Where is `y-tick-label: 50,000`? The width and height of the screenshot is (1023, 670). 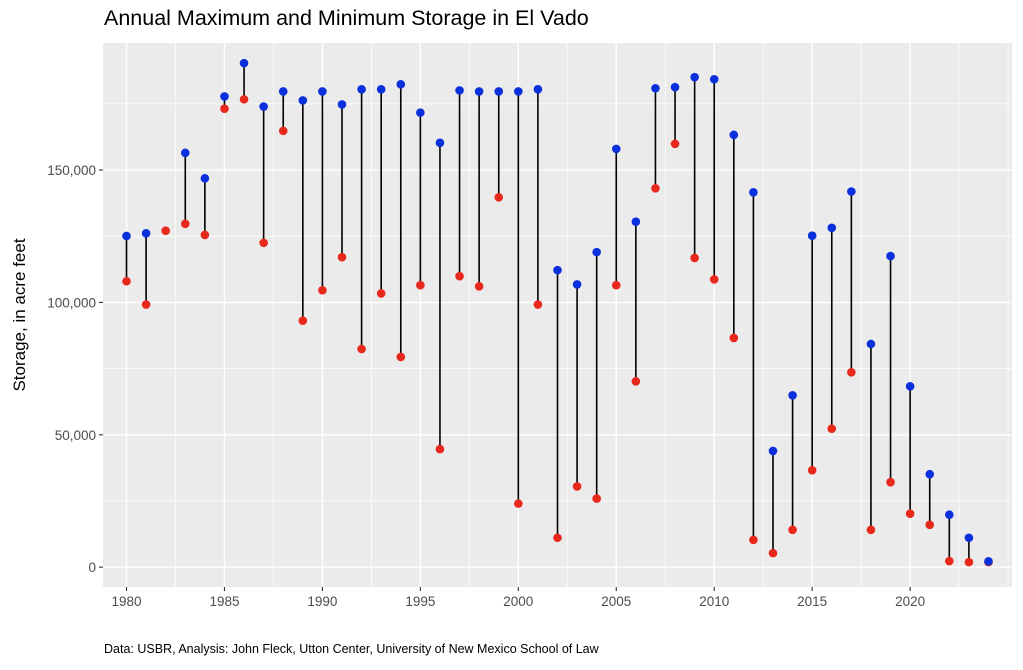 y-tick-label: 50,000 is located at coordinates (75, 435).